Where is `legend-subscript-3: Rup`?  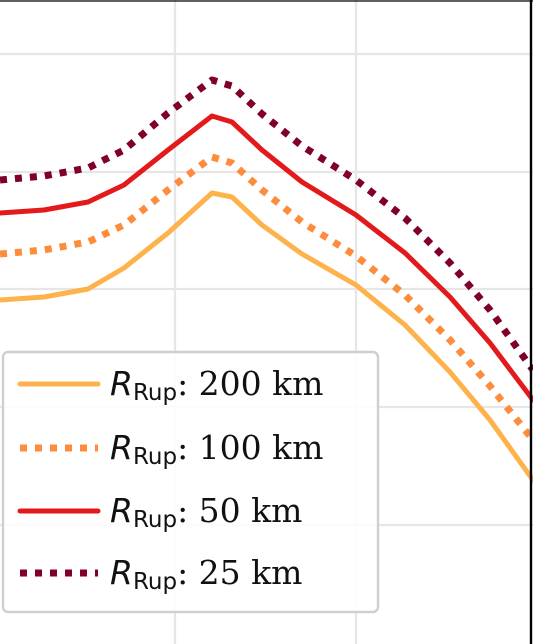
legend-subscript-3: Rup is located at coordinates (155, 582).